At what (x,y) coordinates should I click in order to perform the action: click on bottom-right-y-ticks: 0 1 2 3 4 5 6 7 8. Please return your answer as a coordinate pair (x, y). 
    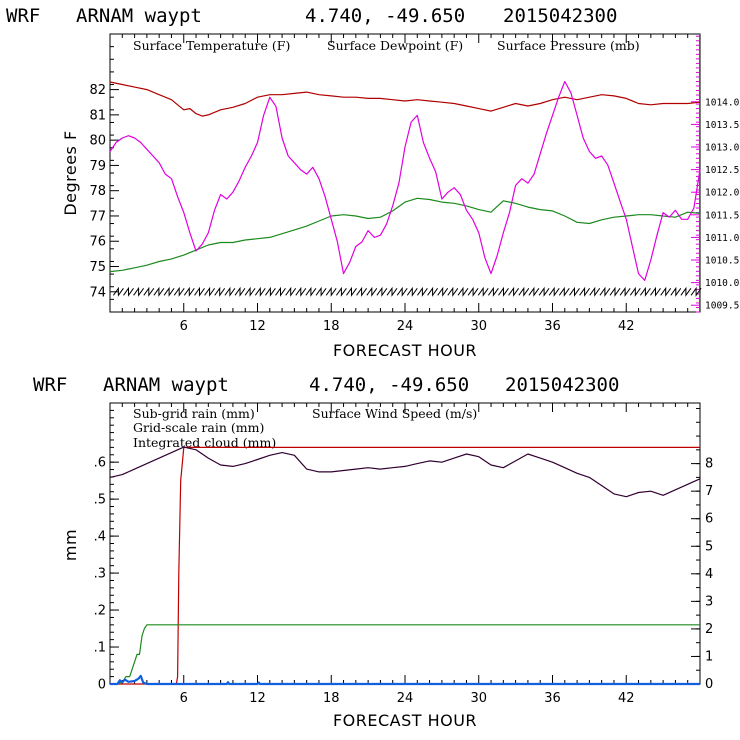
    Looking at the image, I should click on (702, 550).